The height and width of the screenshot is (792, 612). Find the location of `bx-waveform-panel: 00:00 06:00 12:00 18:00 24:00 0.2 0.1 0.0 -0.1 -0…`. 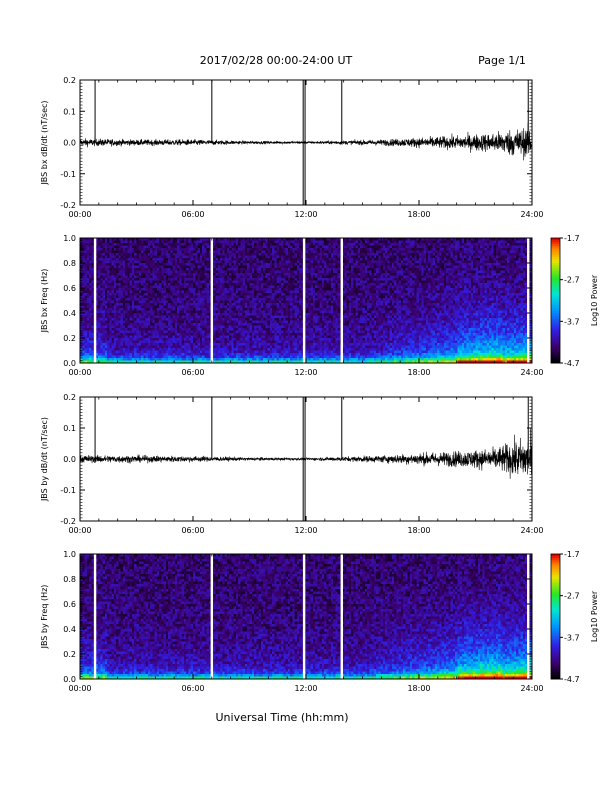

bx-waveform-panel: 00:00 06:00 12:00 18:00 24:00 0.2 0.1 0.0 -0.1 -0… is located at coordinates (292, 147).